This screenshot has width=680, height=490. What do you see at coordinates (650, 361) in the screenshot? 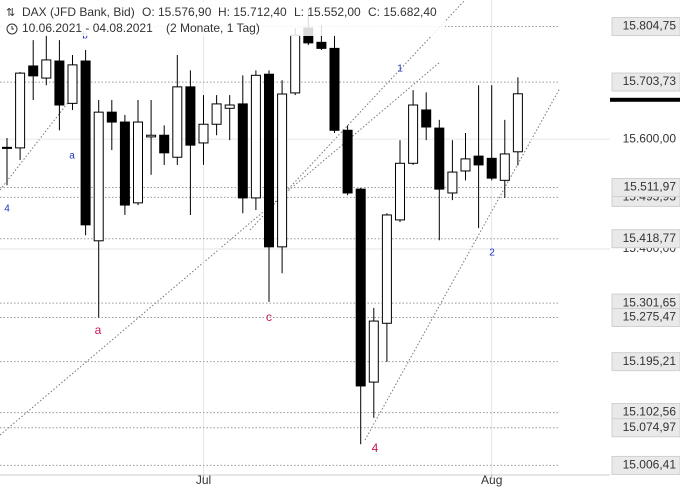
I see `level-label: 15.195,21` at bounding box center [650, 361].